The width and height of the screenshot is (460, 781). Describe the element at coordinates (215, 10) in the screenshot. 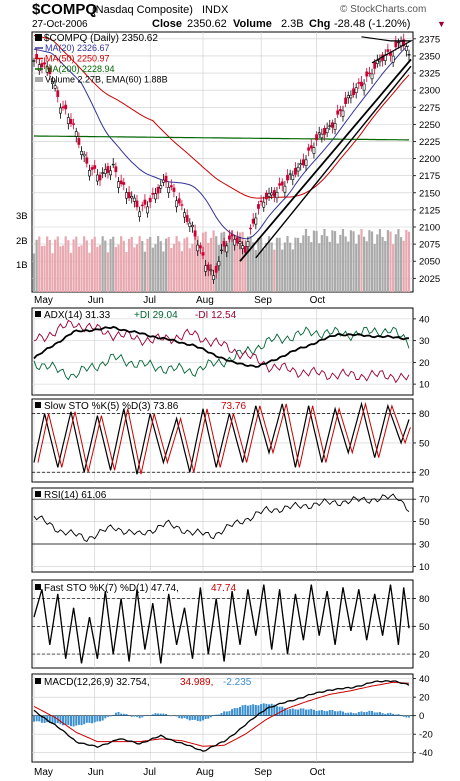

I see `exchange: INDX` at that location.